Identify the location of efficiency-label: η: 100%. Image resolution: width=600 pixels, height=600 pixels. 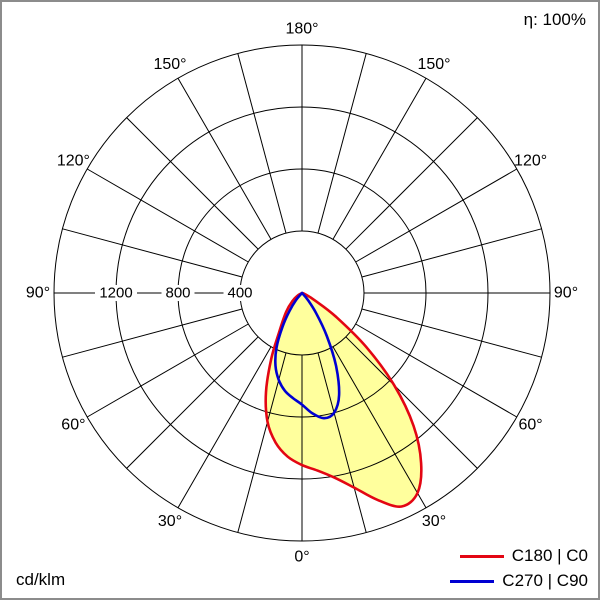
(554, 19).